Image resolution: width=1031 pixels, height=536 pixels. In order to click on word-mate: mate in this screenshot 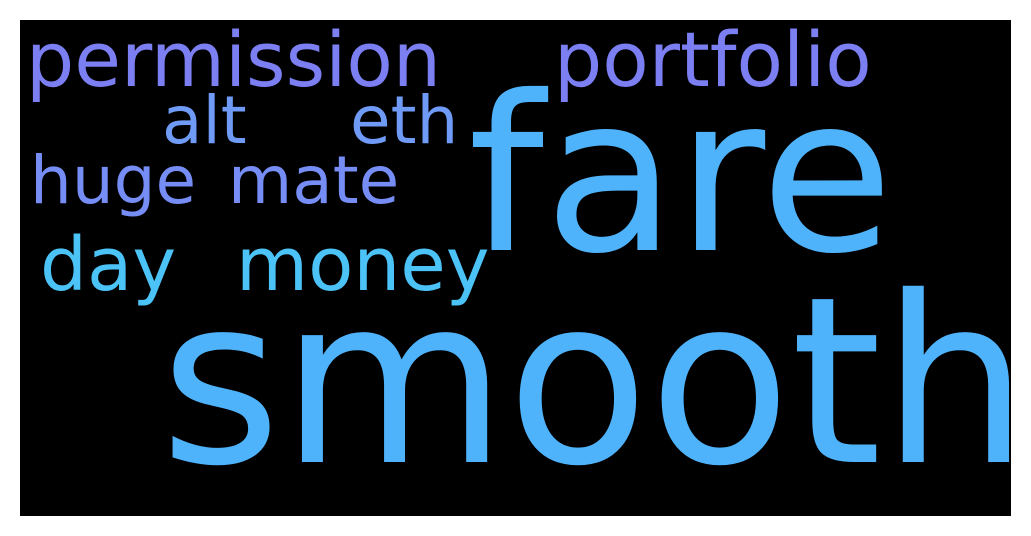, I will do `click(314, 180)`.